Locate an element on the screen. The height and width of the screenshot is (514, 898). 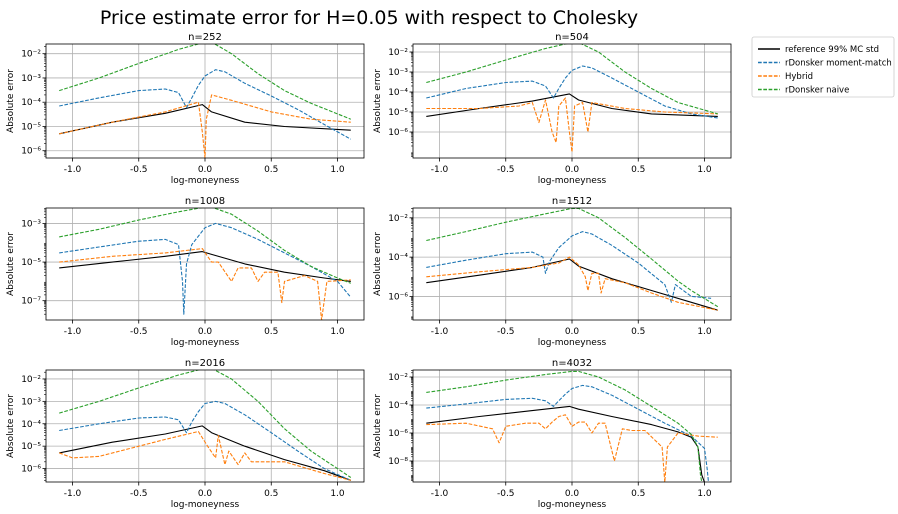
legend-label: rDonsker moment-match is located at coordinates (838, 64).